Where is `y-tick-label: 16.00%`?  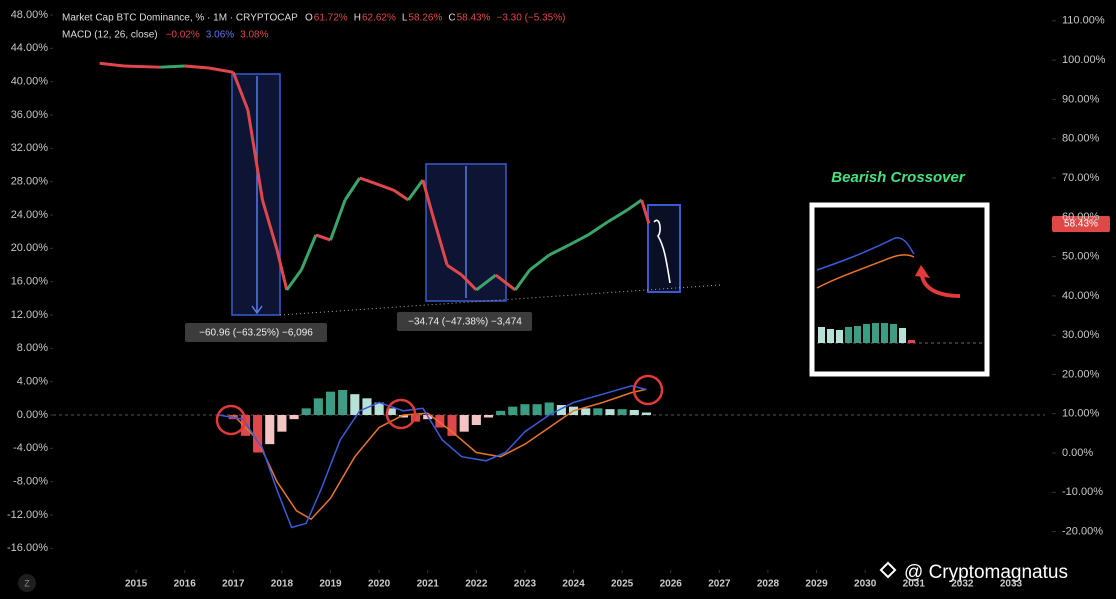
y-tick-label: 16.00% is located at coordinates (30, 282).